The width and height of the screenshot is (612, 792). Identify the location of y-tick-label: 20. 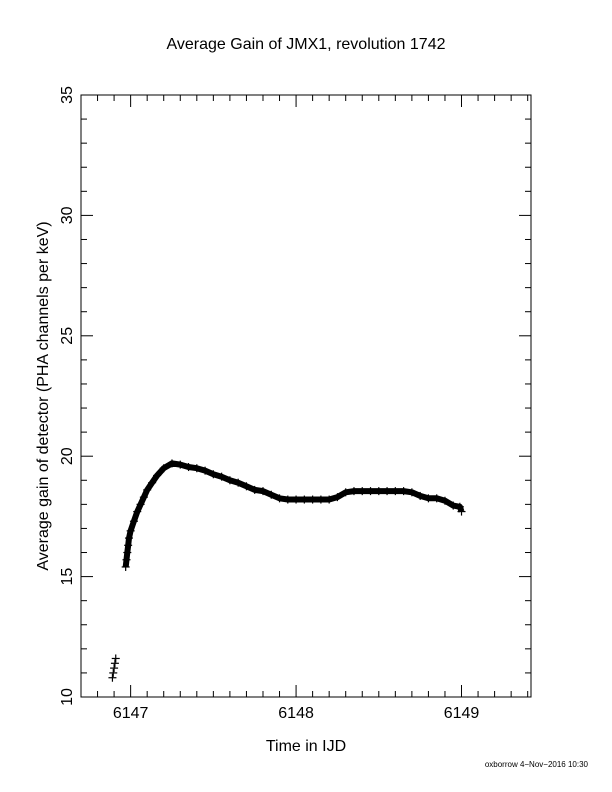
(67, 456).